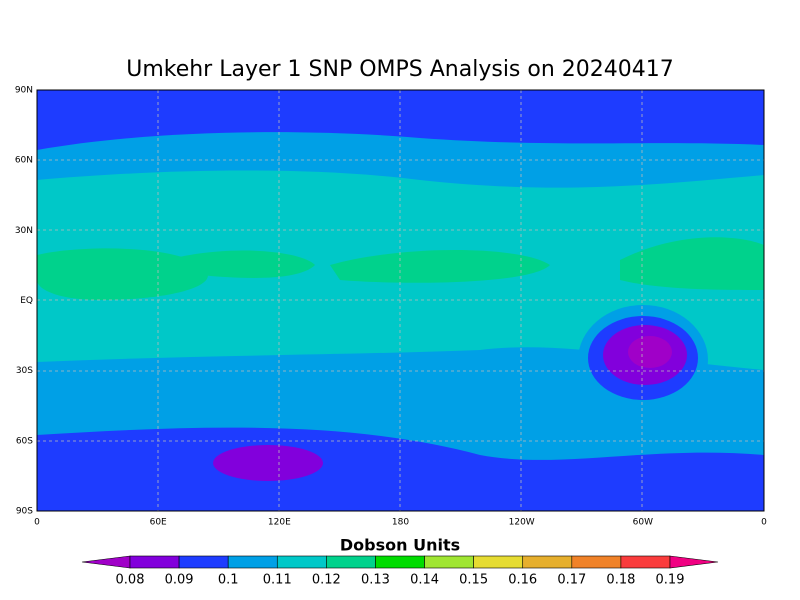 The height and width of the screenshot is (600, 800). I want to click on lat-label: EQ, so click(26, 301).